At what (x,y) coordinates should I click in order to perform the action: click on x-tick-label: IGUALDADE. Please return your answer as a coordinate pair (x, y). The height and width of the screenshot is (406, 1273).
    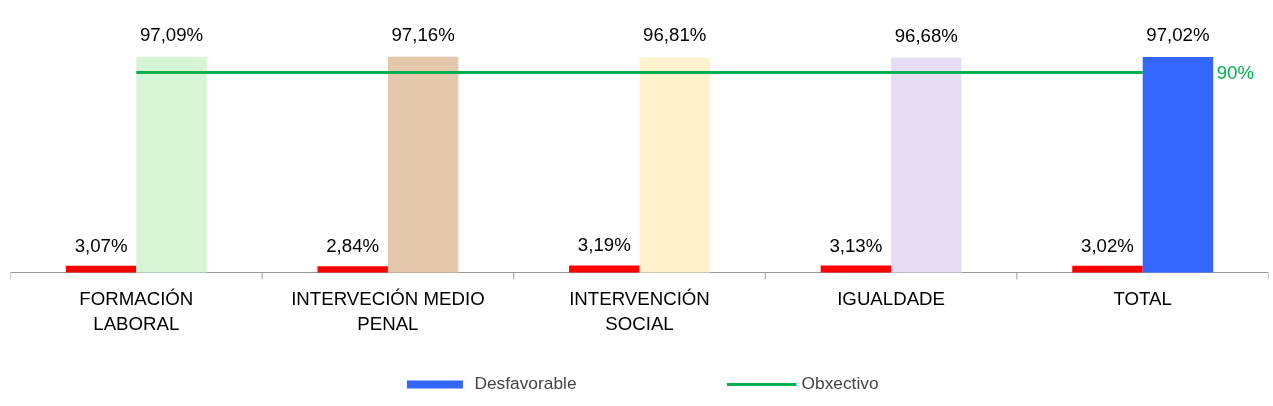
    Looking at the image, I should click on (891, 298).